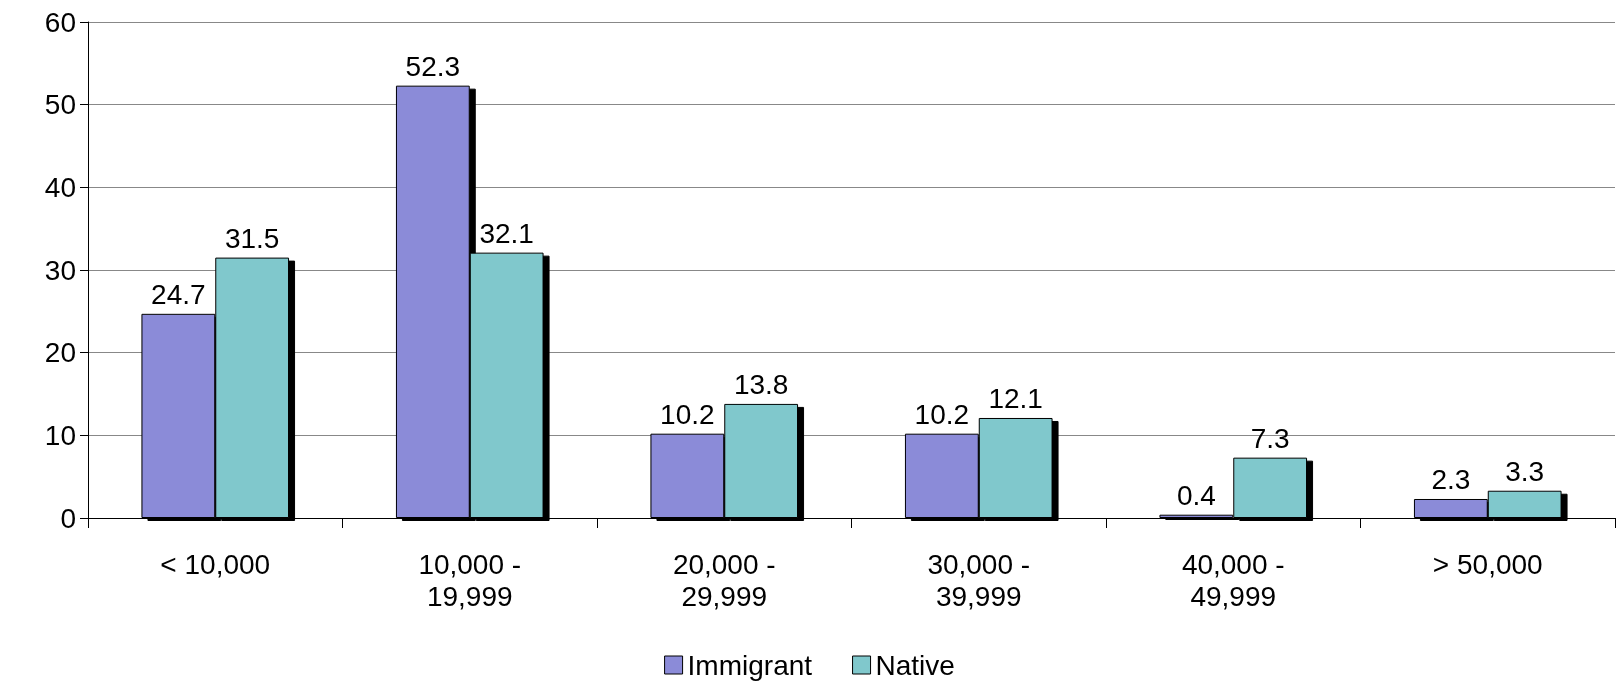 The height and width of the screenshot is (684, 1619). Describe the element at coordinates (60, 105) in the screenshot. I see `y-tick-label: 50` at that location.